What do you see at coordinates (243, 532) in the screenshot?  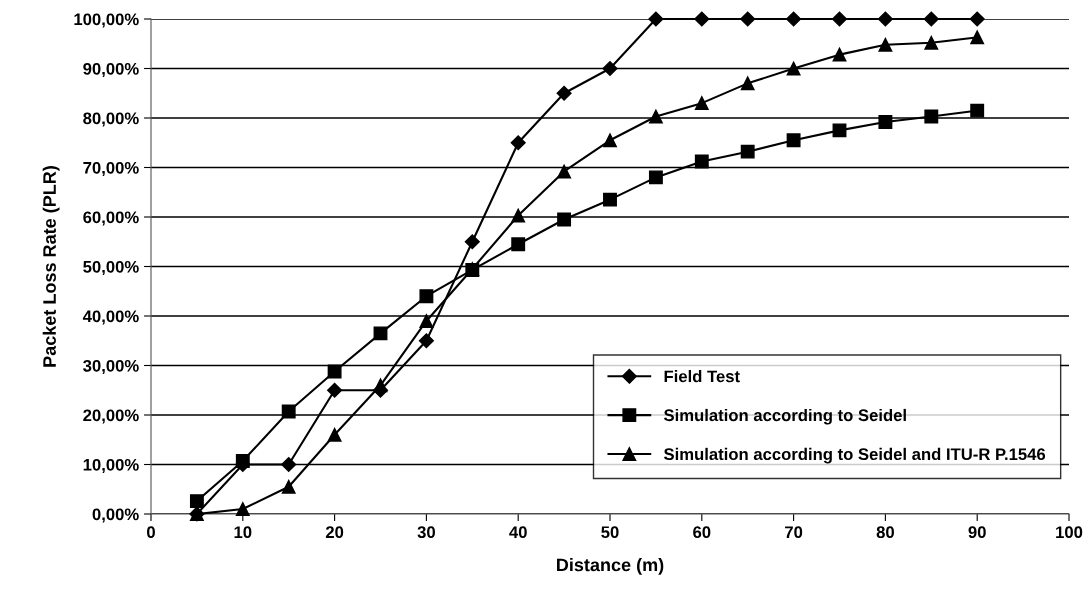 I see `x-tick-label: 10` at bounding box center [243, 532].